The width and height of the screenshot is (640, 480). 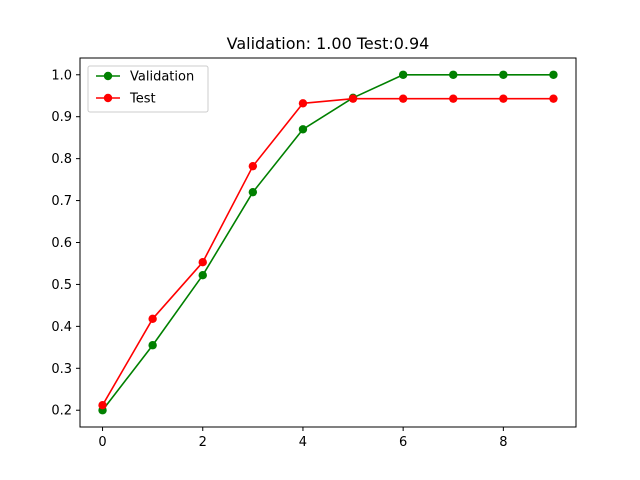 What do you see at coordinates (142, 99) in the screenshot?
I see `legend-label: Test` at bounding box center [142, 99].